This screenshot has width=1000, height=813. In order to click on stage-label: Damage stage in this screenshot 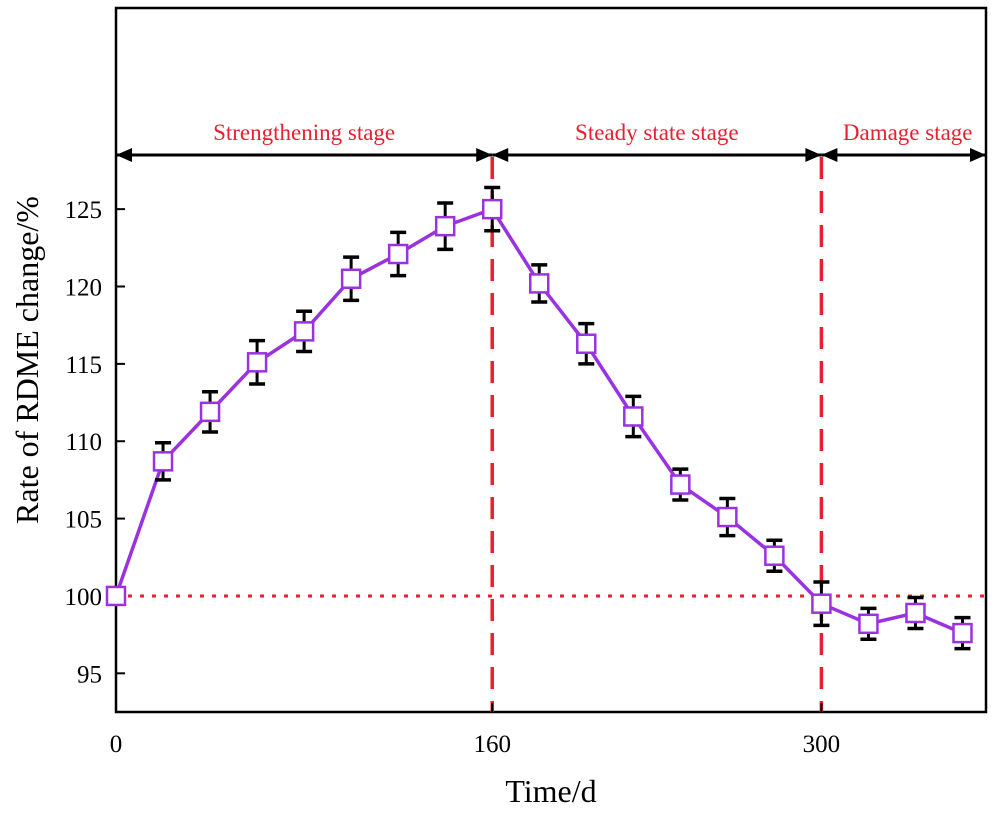, I will do `click(908, 132)`.